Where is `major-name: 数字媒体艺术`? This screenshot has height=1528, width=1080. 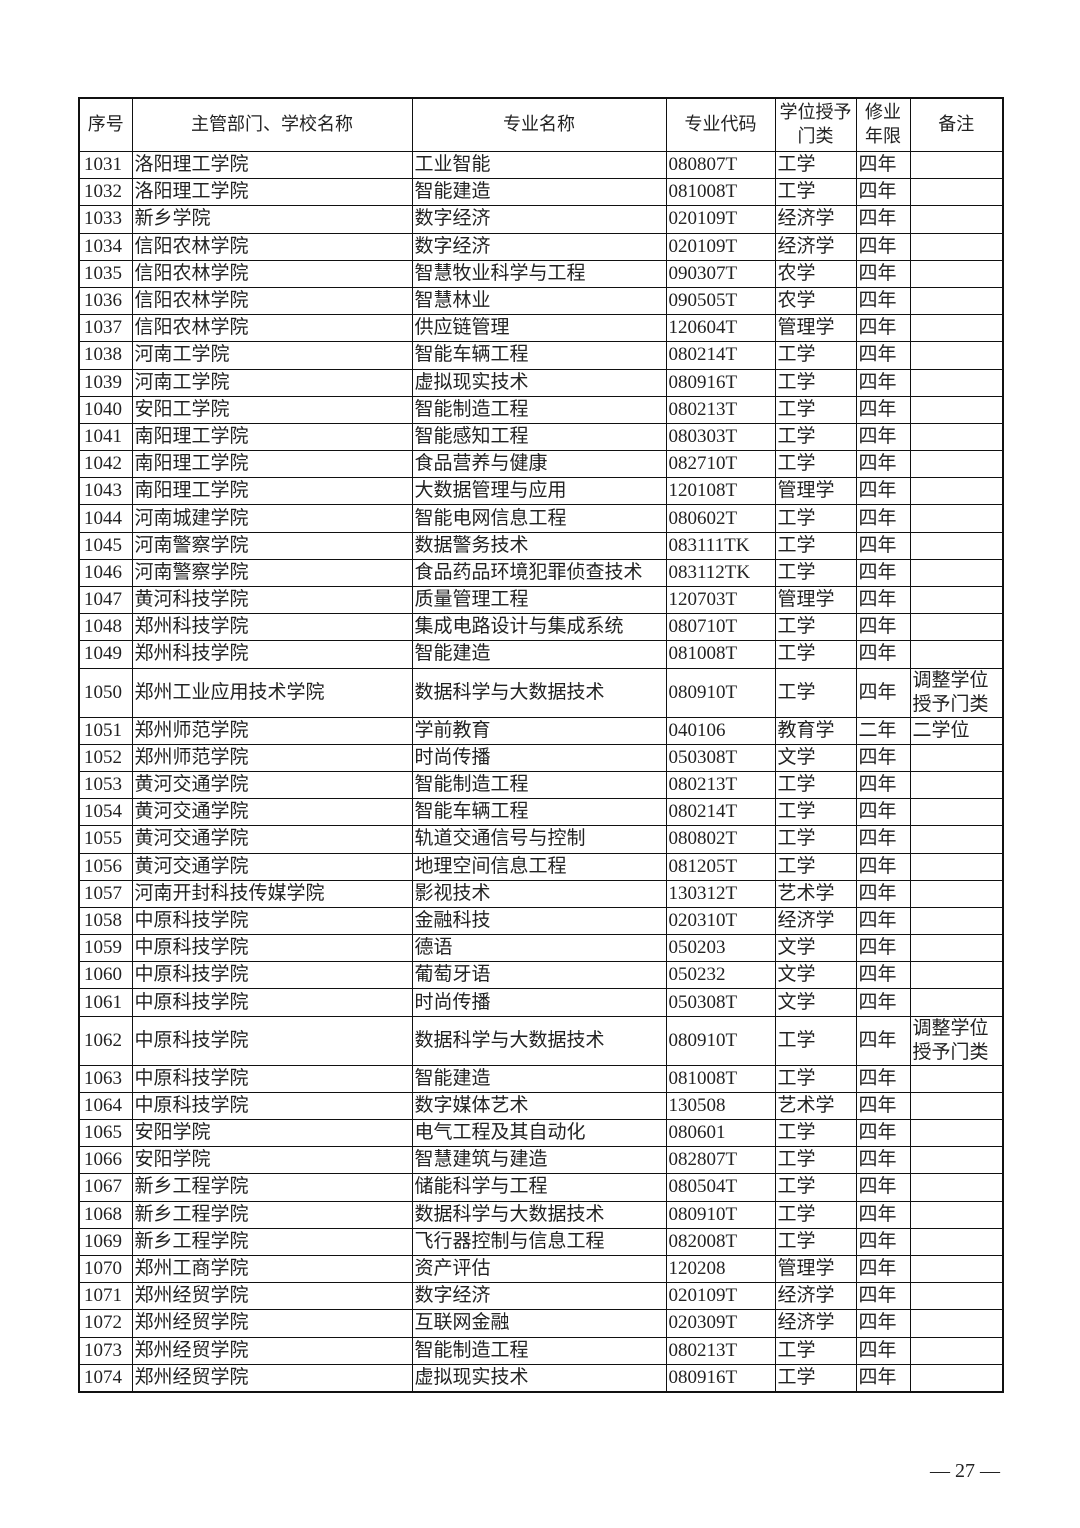
major-name: 数字媒体艺术 is located at coordinates (539, 1106).